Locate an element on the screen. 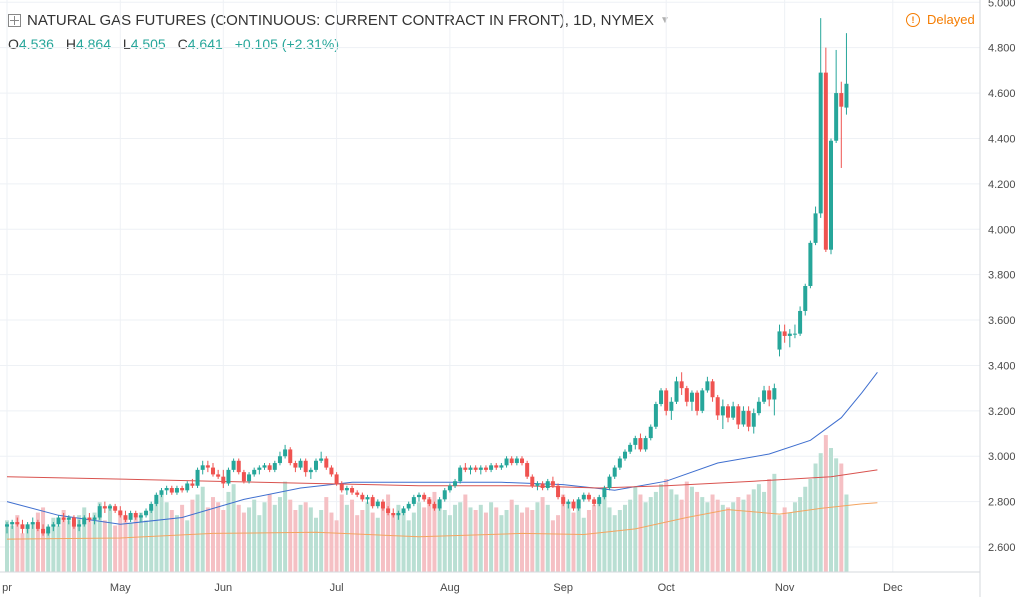 Image resolution: width=1024 pixels, height=597 pixels. y-tick-label: 3.000 is located at coordinates (1002, 457).